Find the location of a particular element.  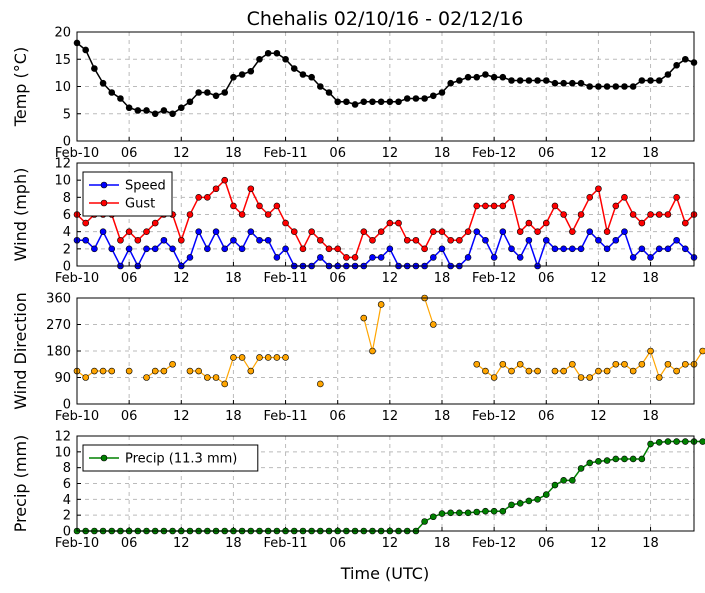

y-tick-label: 10 is located at coordinates (62, 452).